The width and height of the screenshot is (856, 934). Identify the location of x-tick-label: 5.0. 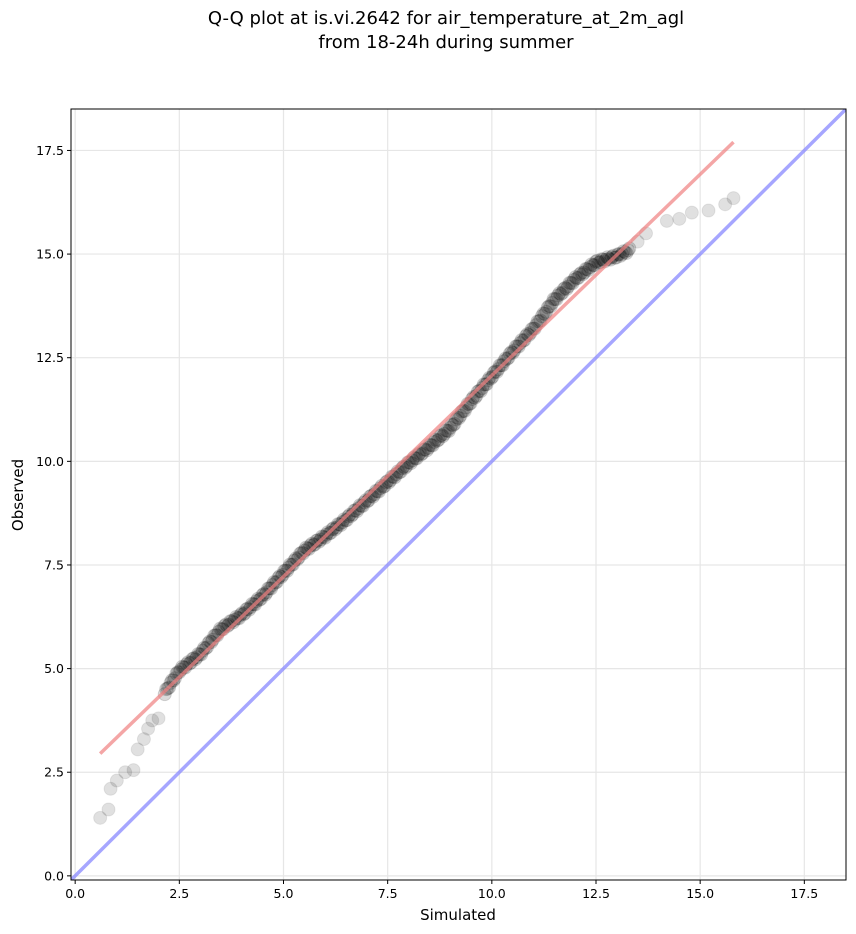
(284, 893).